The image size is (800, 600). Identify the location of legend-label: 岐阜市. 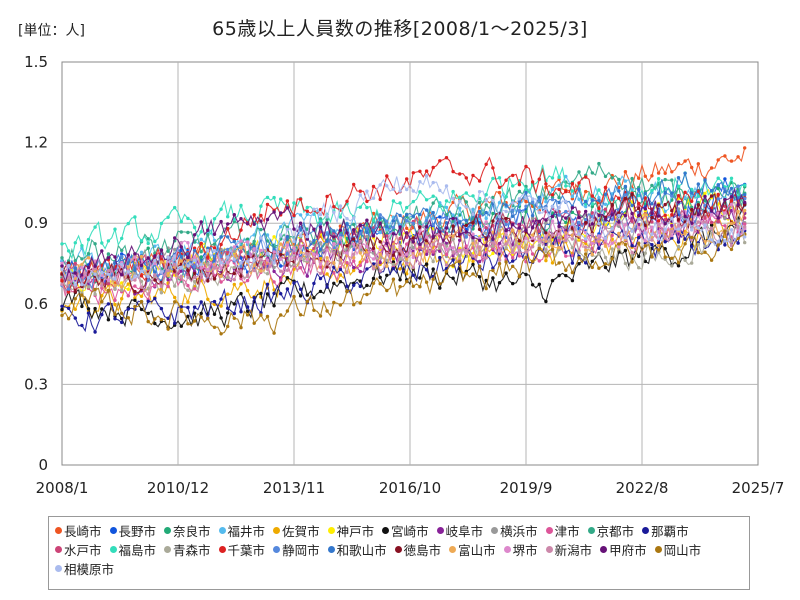
(464, 531).